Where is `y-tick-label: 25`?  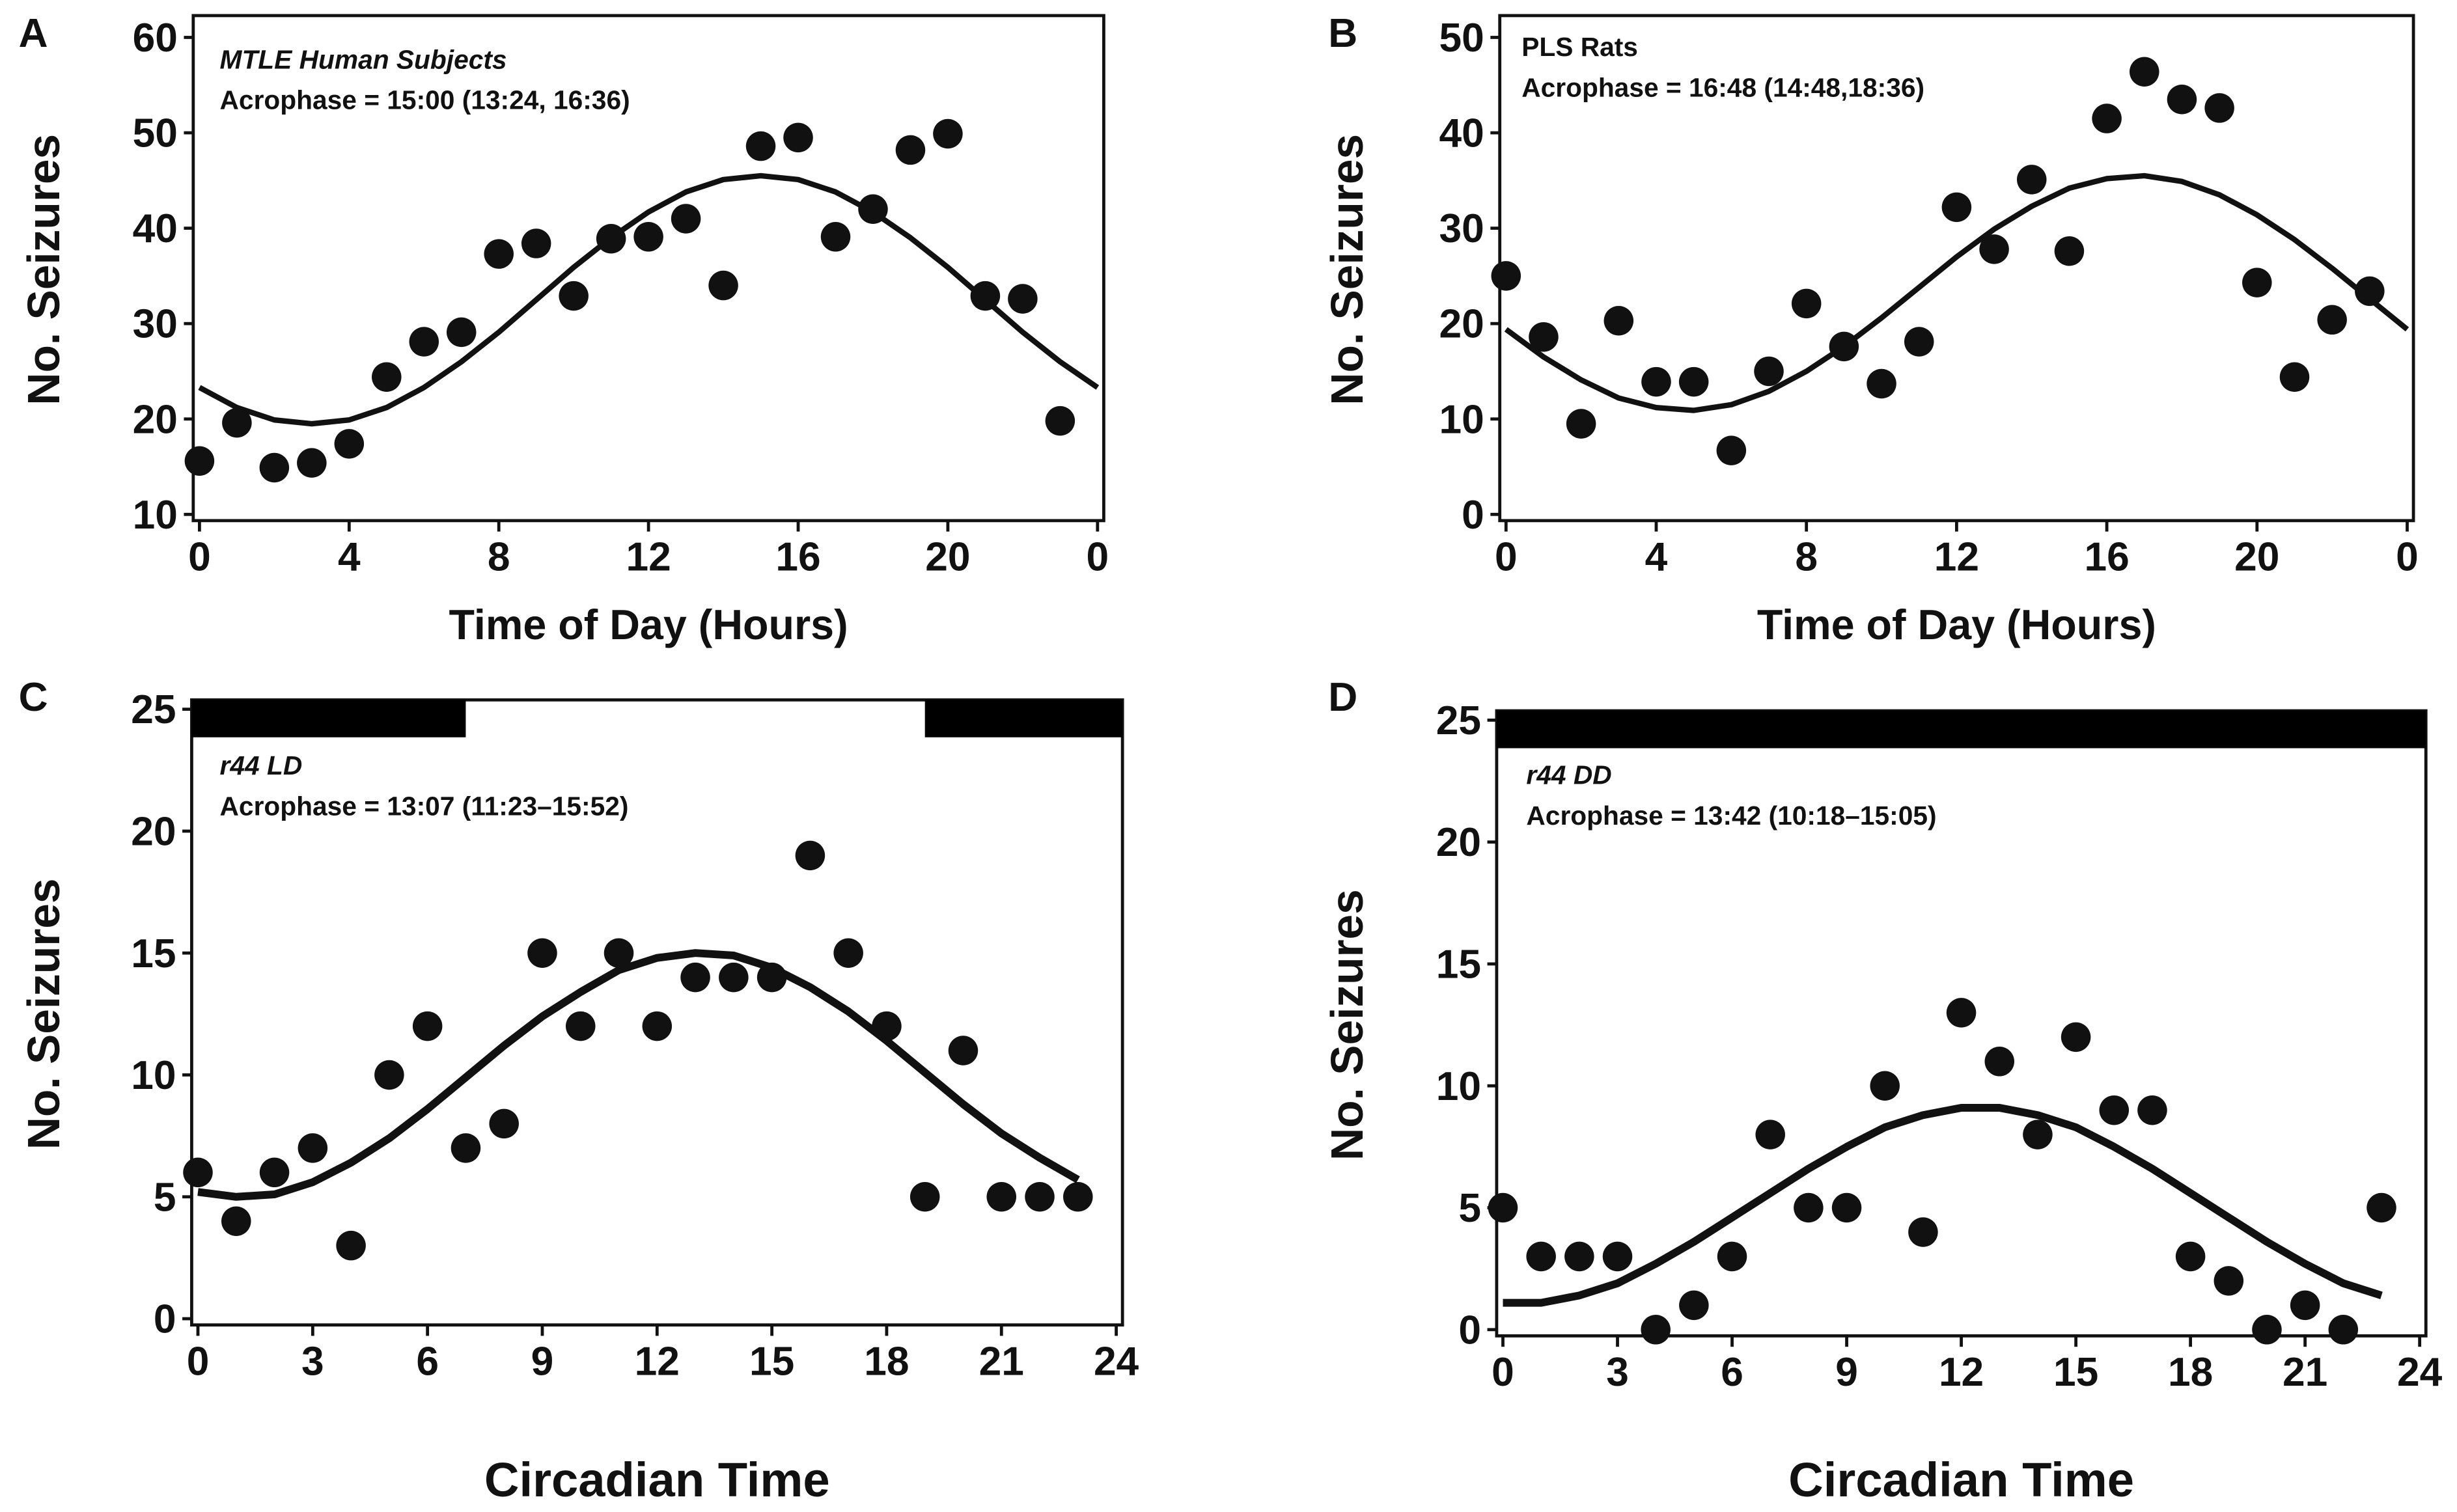 y-tick-label: 25 is located at coordinates (153, 709).